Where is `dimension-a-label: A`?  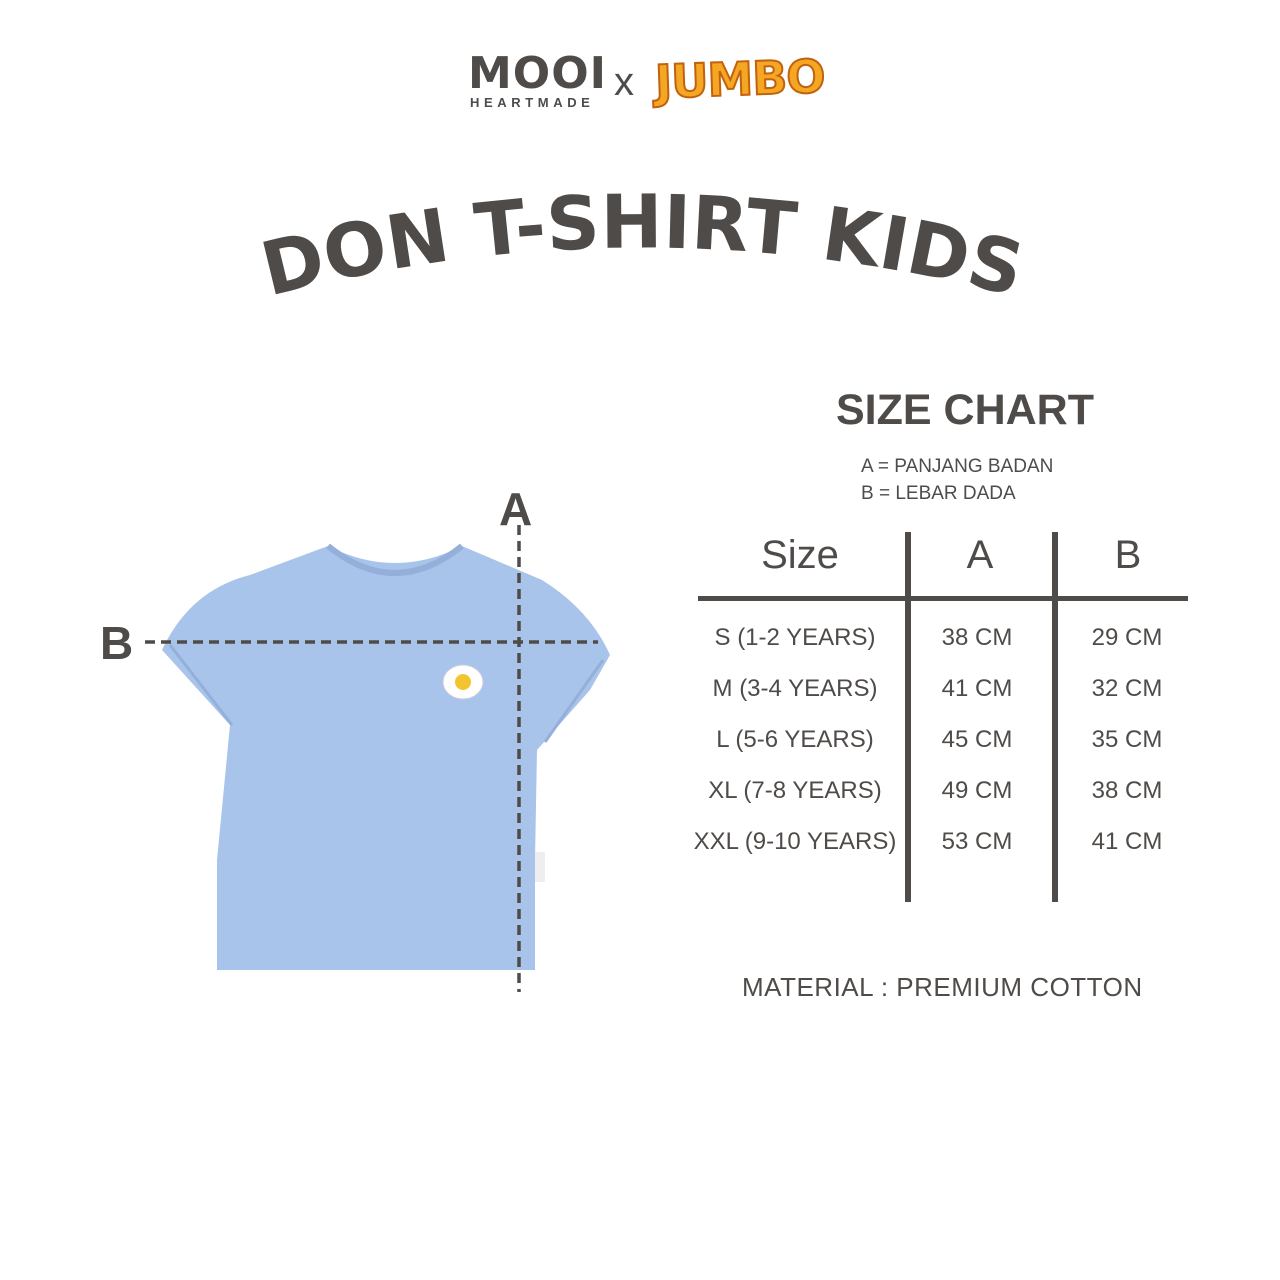 dimension-a-label: A is located at coordinates (516, 509).